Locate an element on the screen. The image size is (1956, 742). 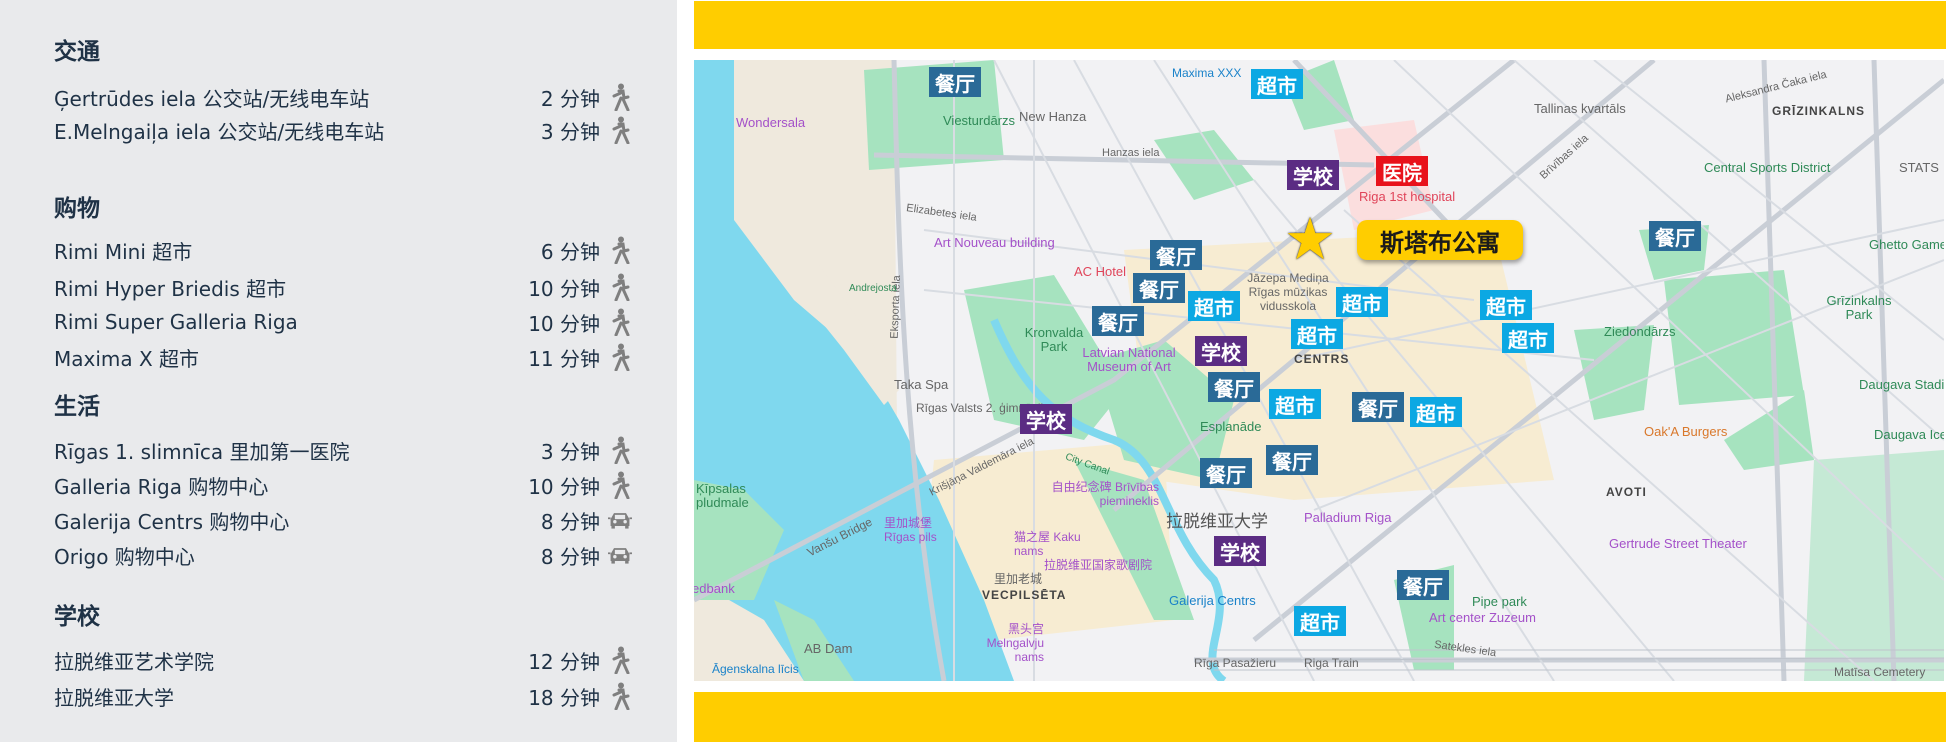
map-label: Taka Spa is located at coordinates (921, 384).